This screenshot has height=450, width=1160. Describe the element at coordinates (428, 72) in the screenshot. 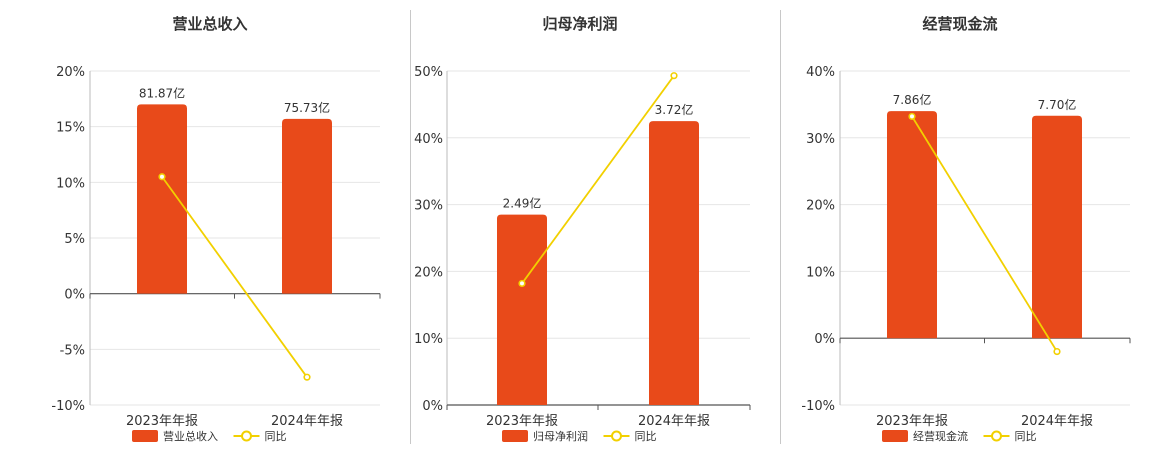

I see `y-tick-label: 50%` at that location.